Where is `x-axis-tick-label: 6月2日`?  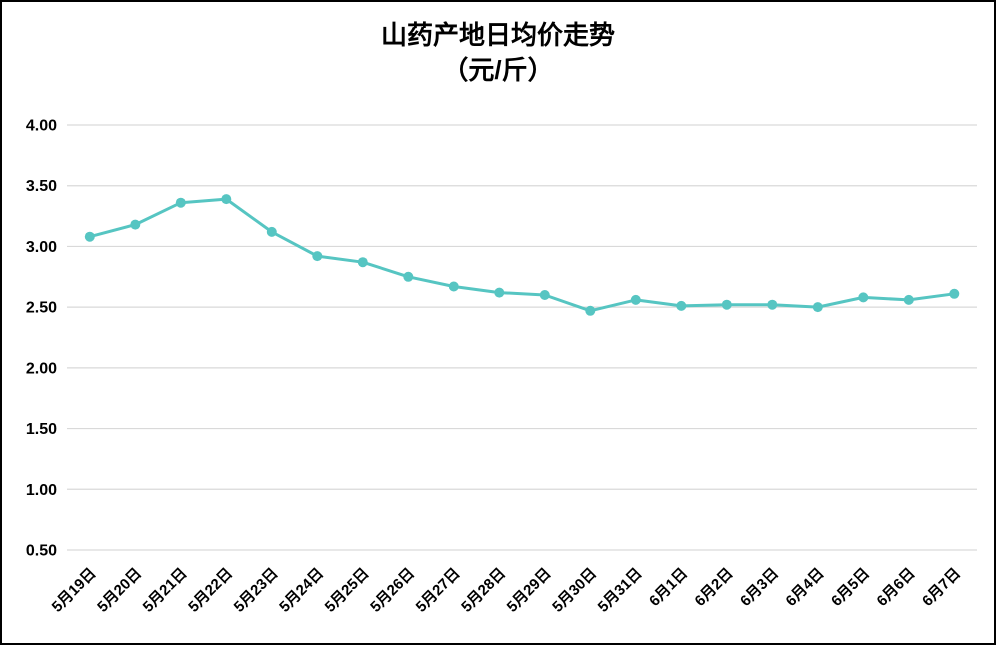 x-axis-tick-label: 6月2日 is located at coordinates (714, 587).